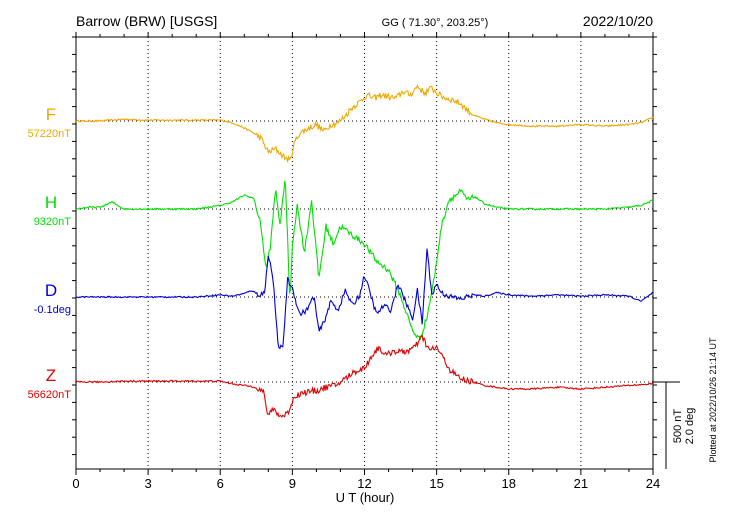  Describe the element at coordinates (51, 114) in the screenshot. I see `series-name-F: F` at that location.